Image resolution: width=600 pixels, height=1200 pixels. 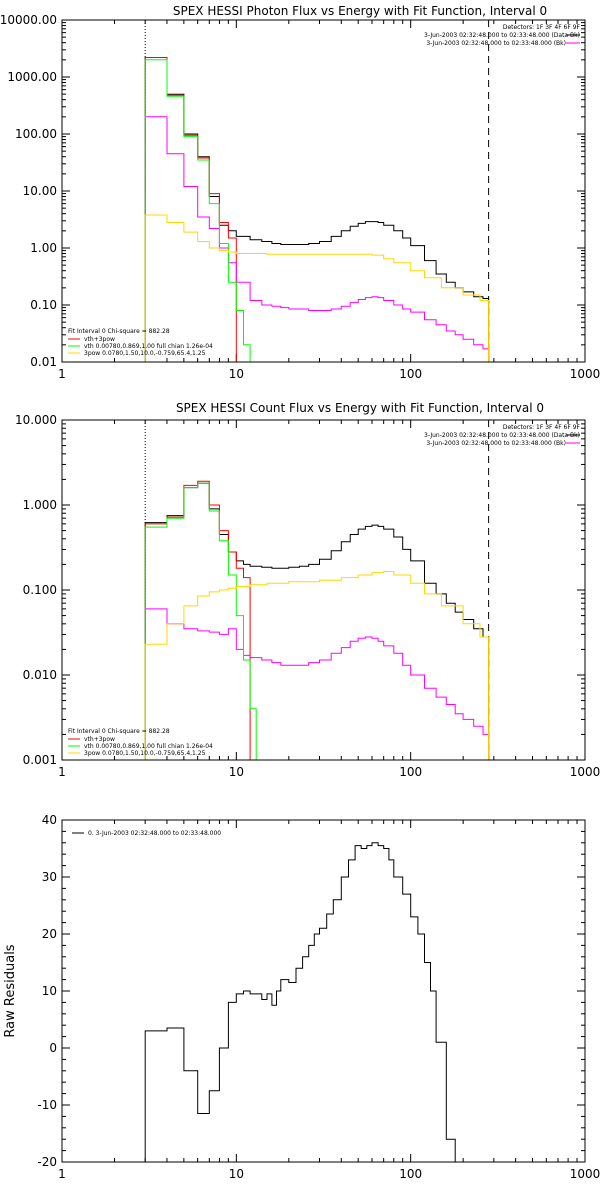 What do you see at coordinates (53, 1048) in the screenshot?
I see `residuals-y-tick-label: 0` at bounding box center [53, 1048].